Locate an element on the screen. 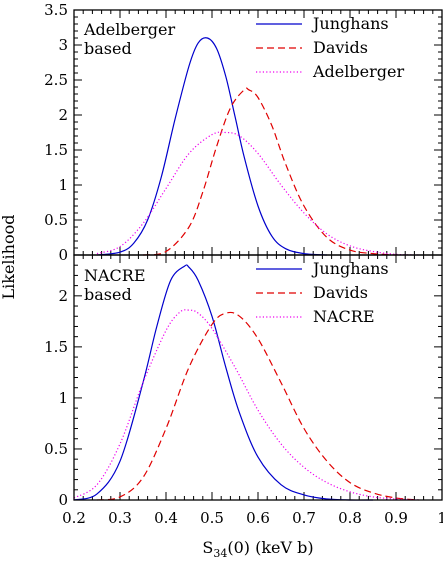  x-axis-title: S34(0) (keV b) is located at coordinates (257, 549).